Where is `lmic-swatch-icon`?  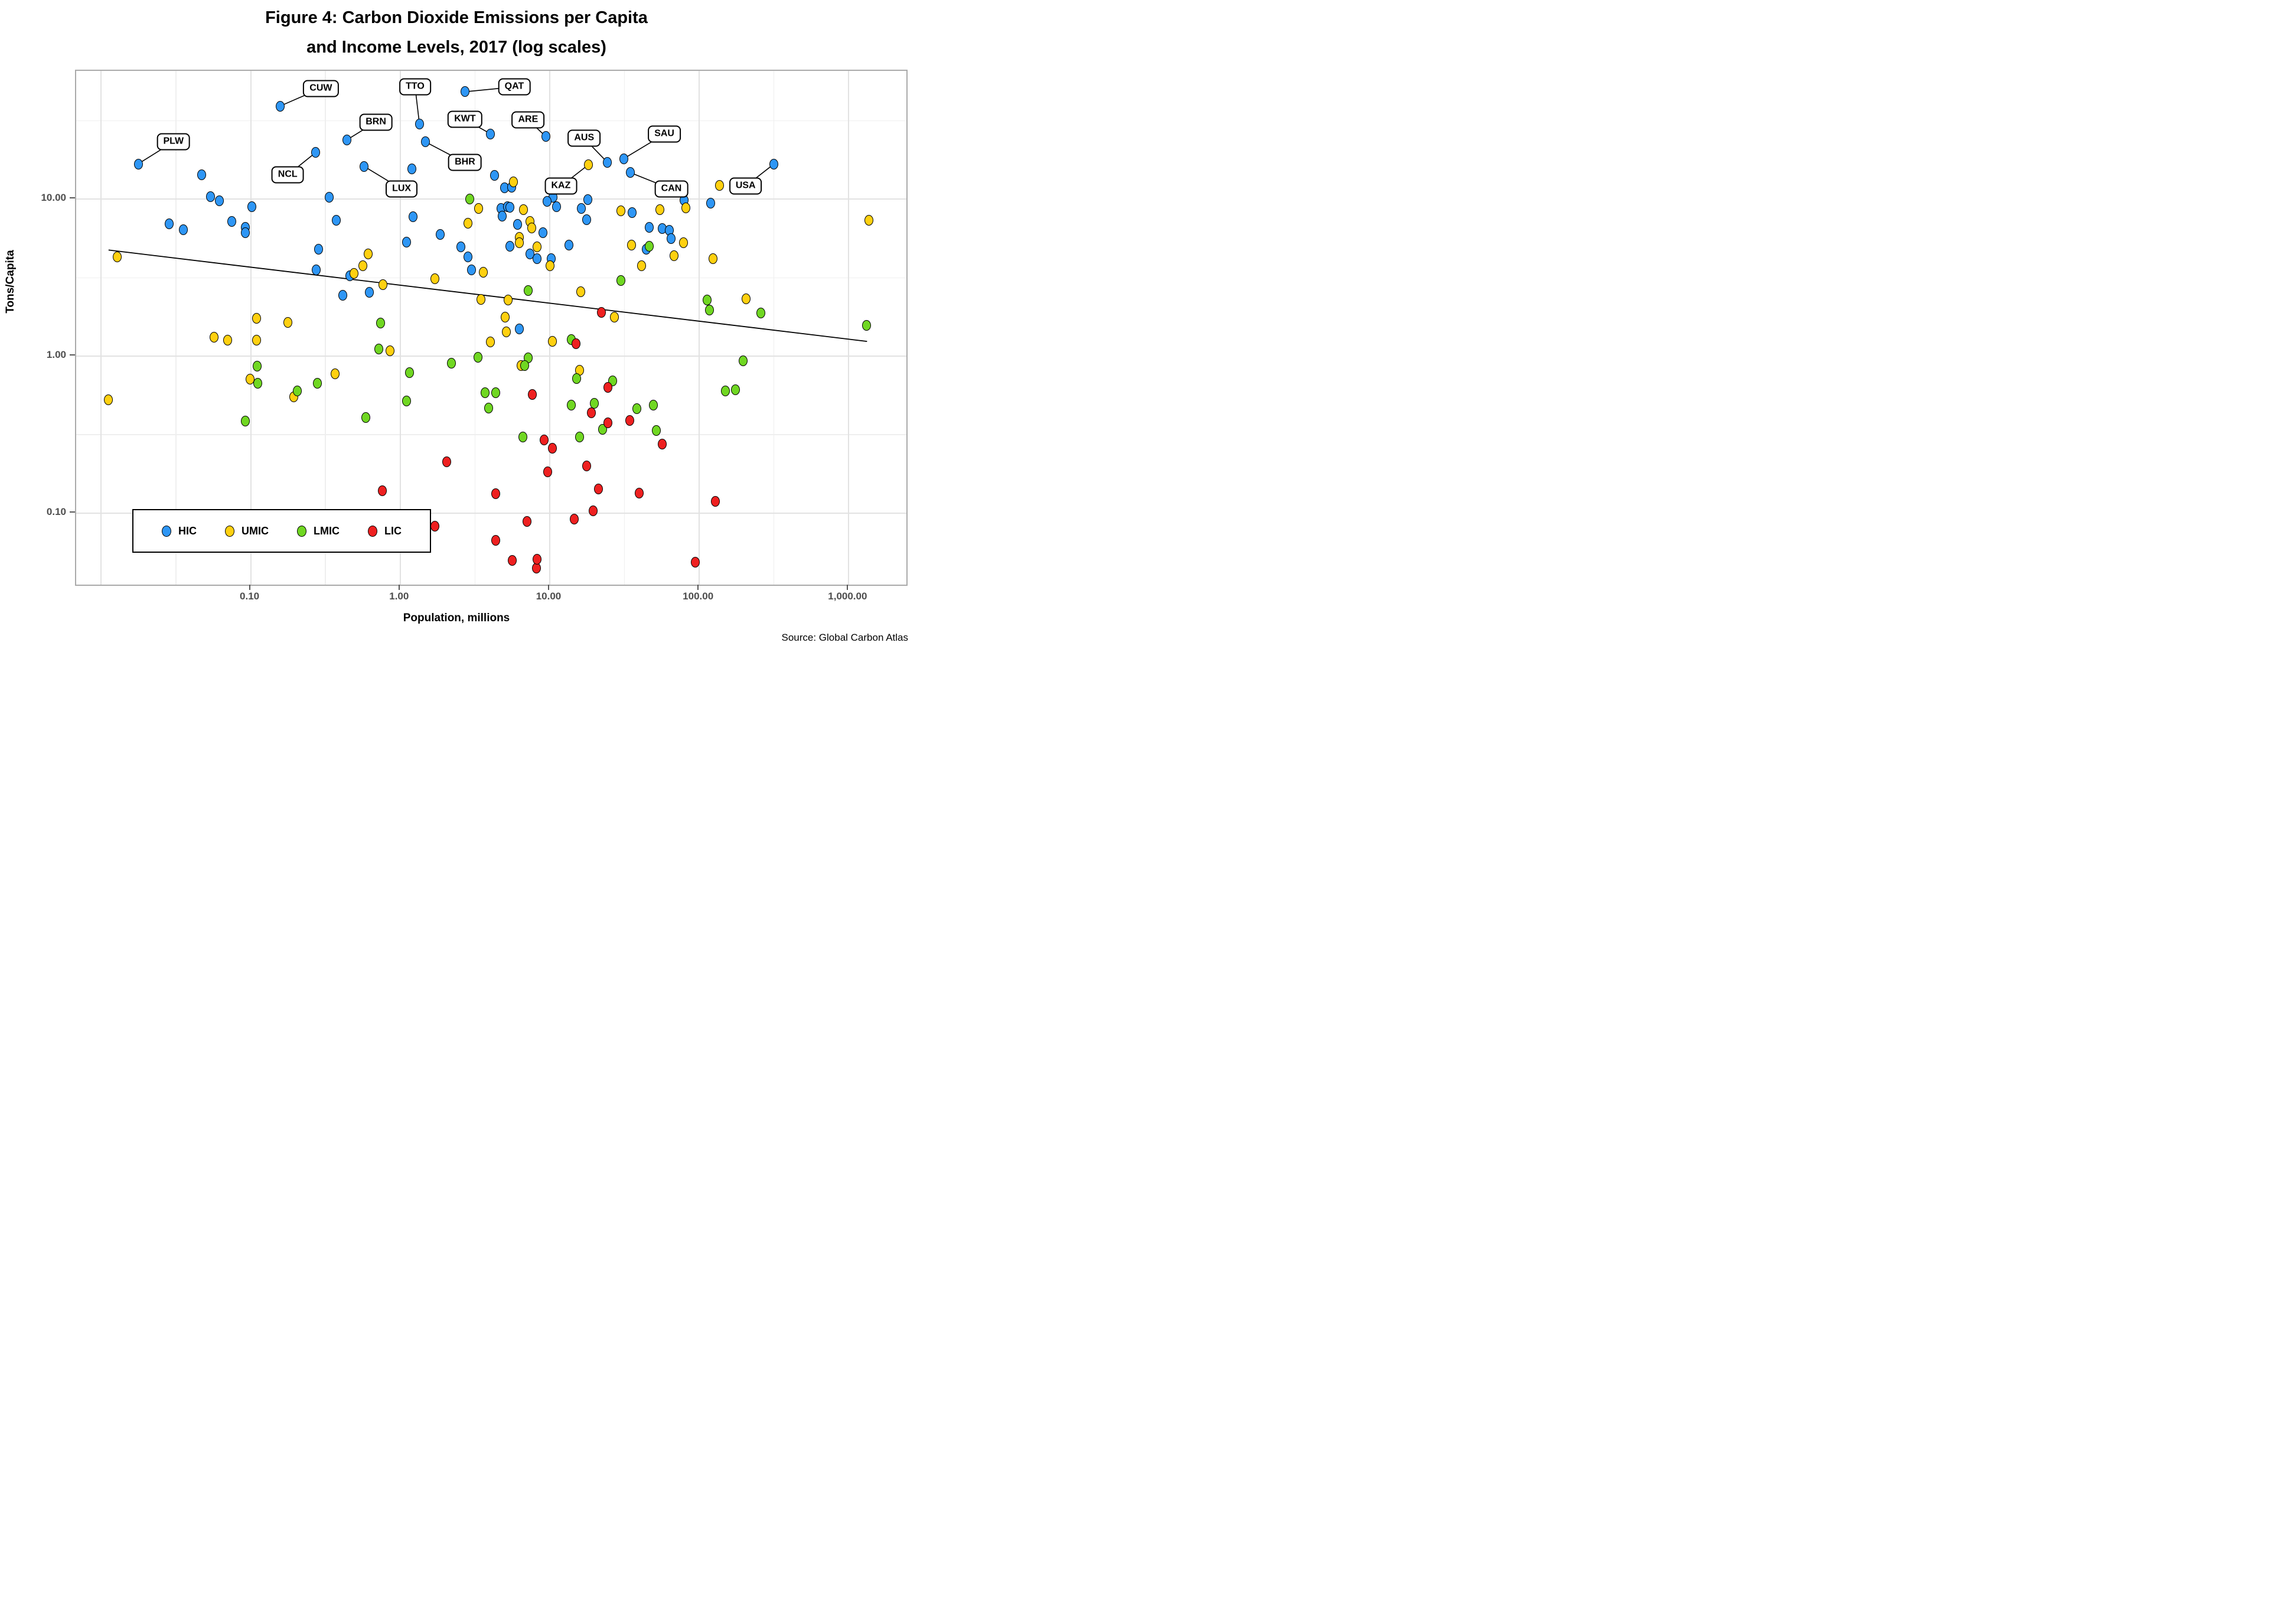 lmic-swatch-icon is located at coordinates (301, 531).